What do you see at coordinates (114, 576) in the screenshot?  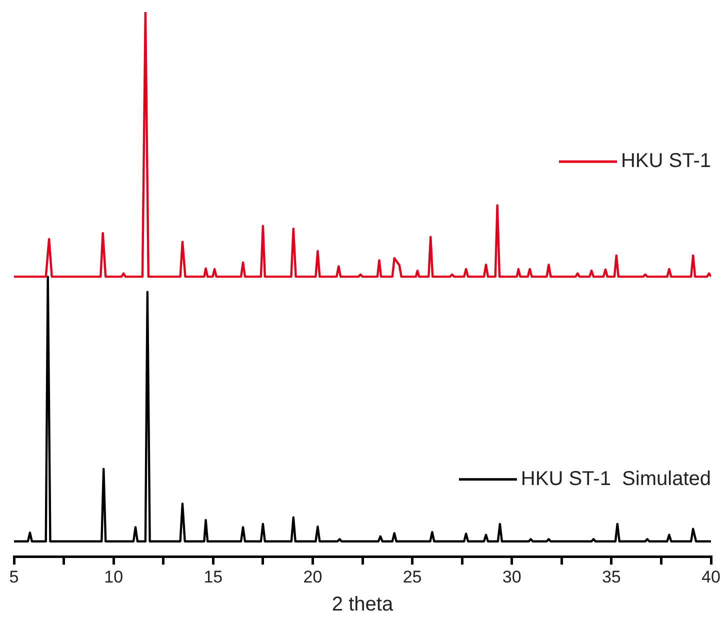 I see `x-tick-label: 10` at bounding box center [114, 576].